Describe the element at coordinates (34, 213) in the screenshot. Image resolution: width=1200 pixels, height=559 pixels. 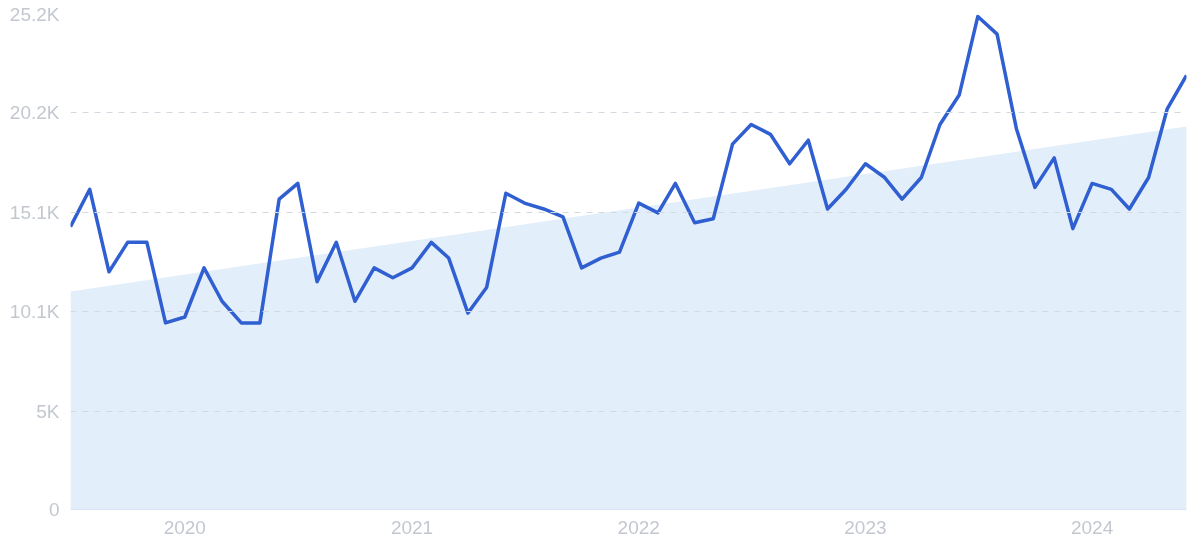
I see `y-tick-label: 15.1K` at that location.